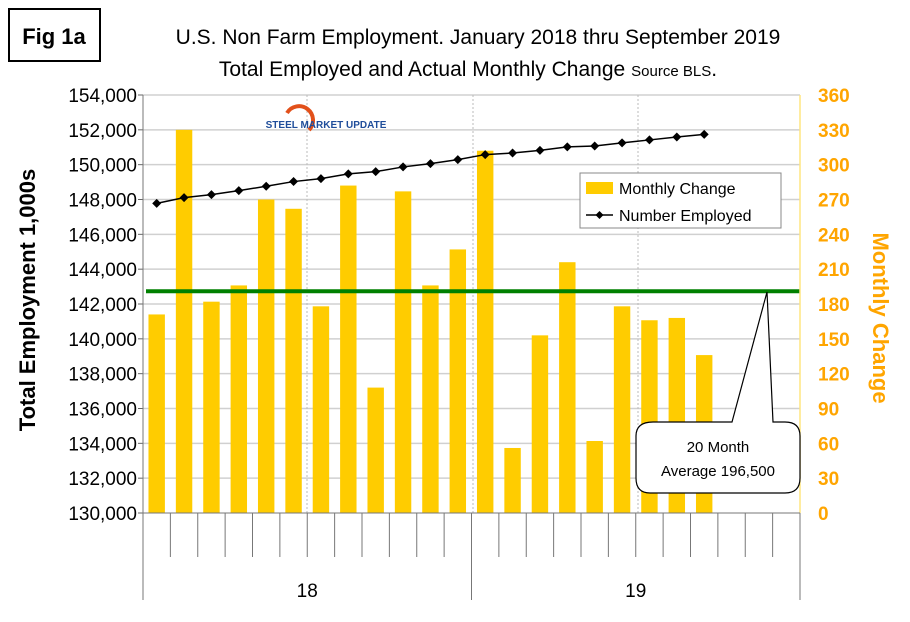 Image resolution: width=910 pixels, height=622 pixels. Describe the element at coordinates (102, 201) in the screenshot. I see `y-tick-label-left: 148,000` at that location.